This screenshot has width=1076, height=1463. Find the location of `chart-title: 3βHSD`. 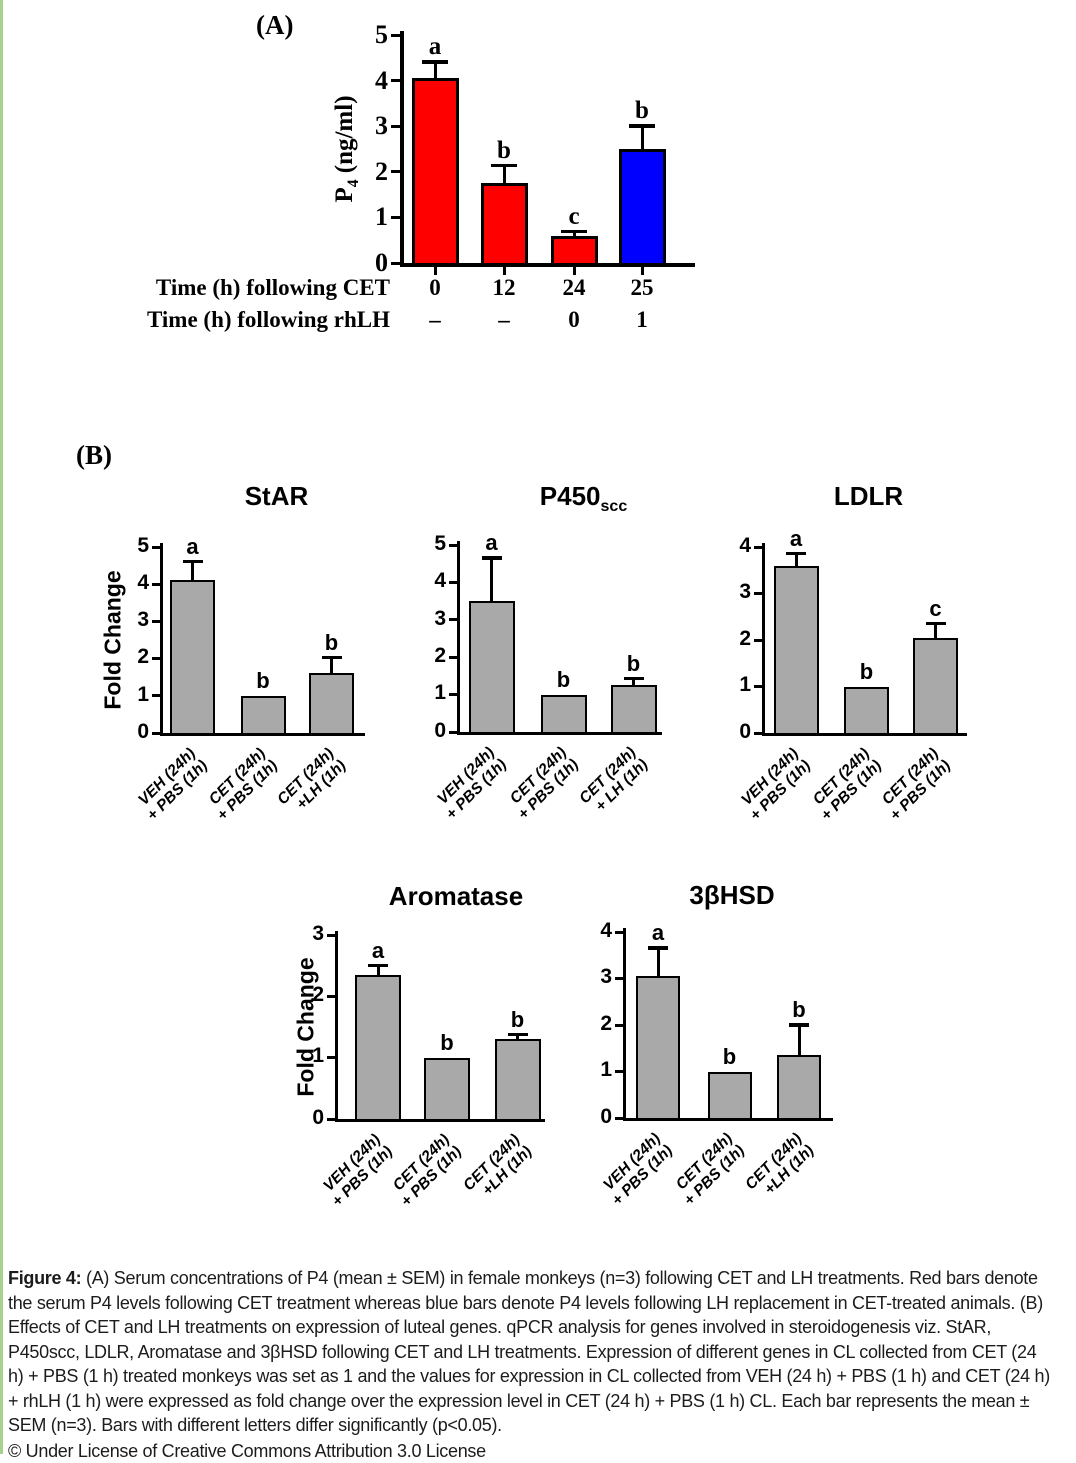

chart-title: 3βHSD is located at coordinates (732, 895).